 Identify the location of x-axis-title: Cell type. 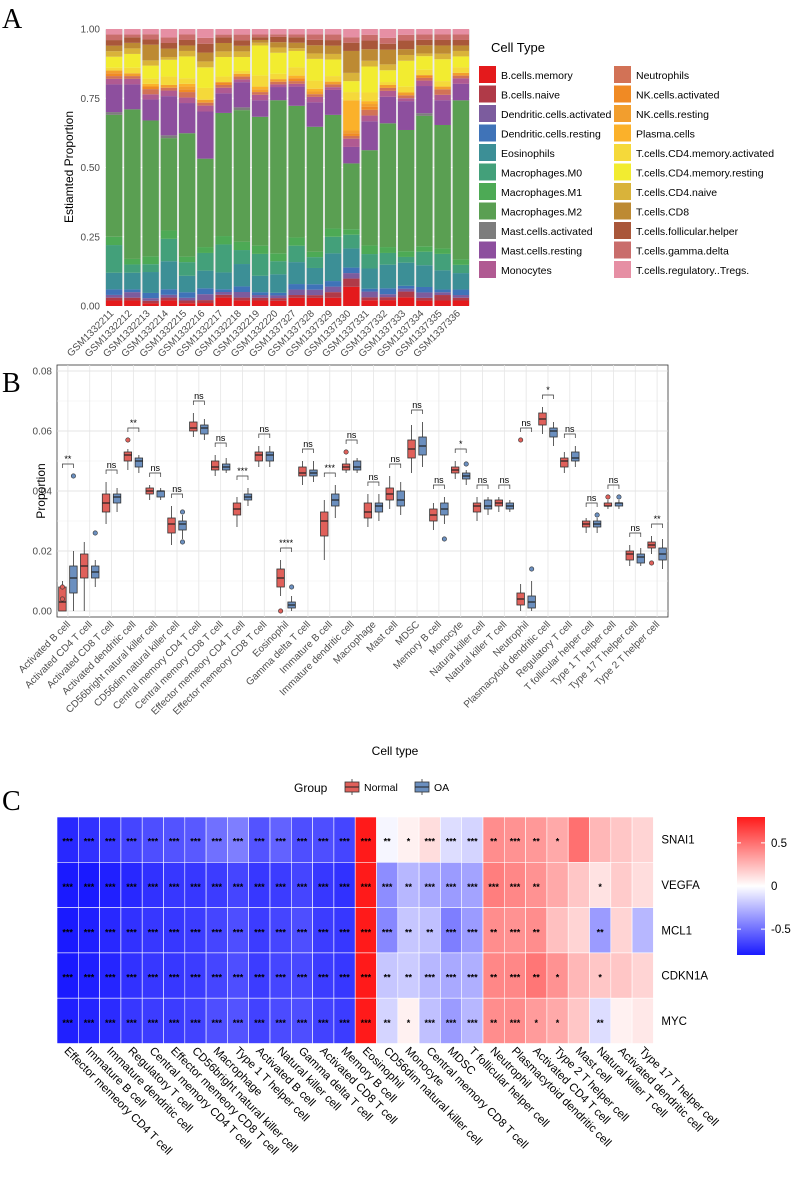
(395, 751).